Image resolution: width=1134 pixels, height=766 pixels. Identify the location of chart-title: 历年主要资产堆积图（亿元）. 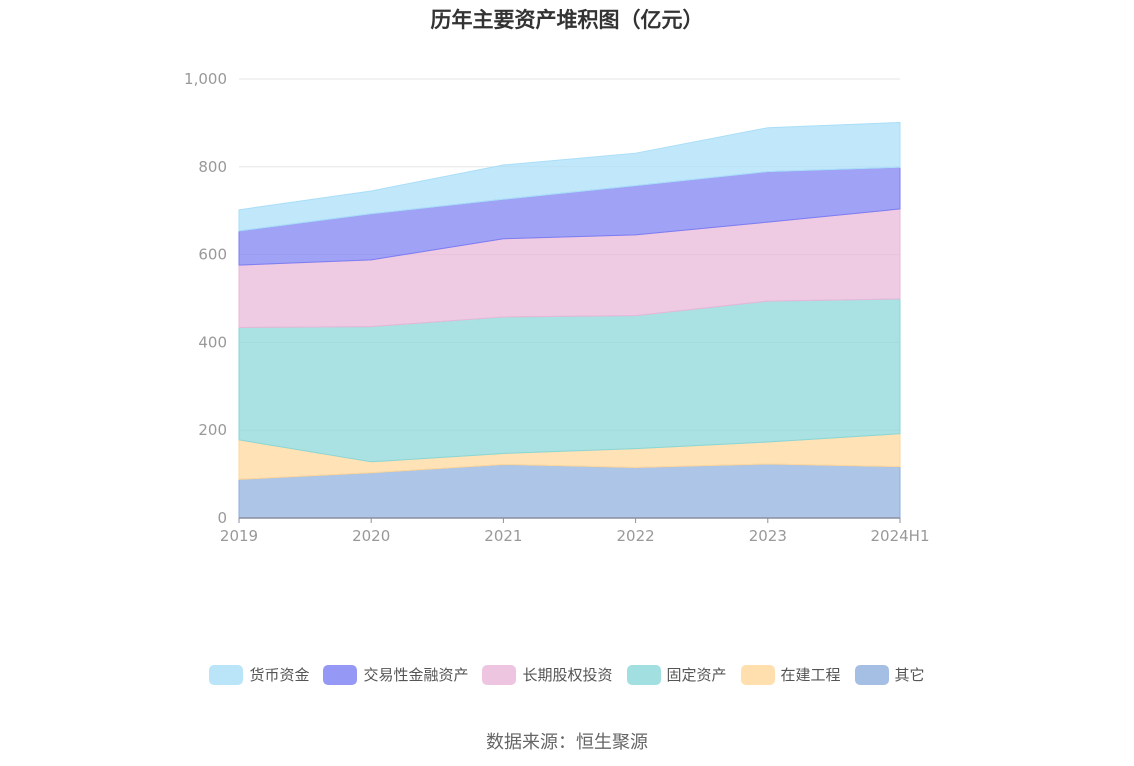
(567, 20).